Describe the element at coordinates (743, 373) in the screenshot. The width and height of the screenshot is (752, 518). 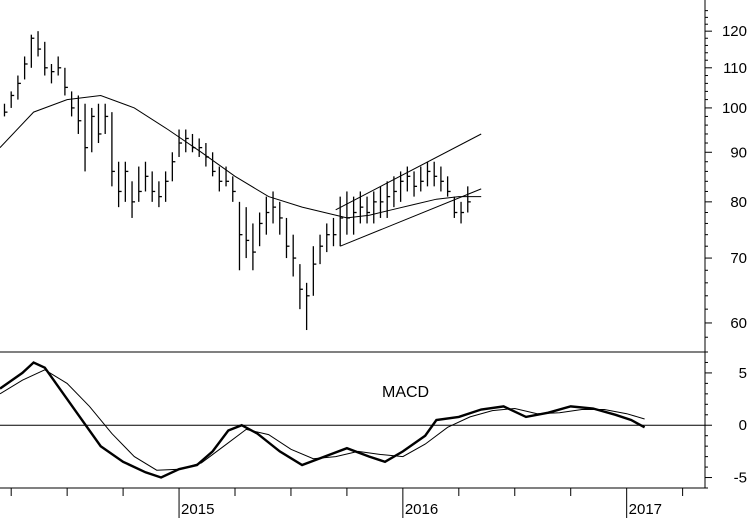
I see `macd-y-tick-label: 5` at that location.